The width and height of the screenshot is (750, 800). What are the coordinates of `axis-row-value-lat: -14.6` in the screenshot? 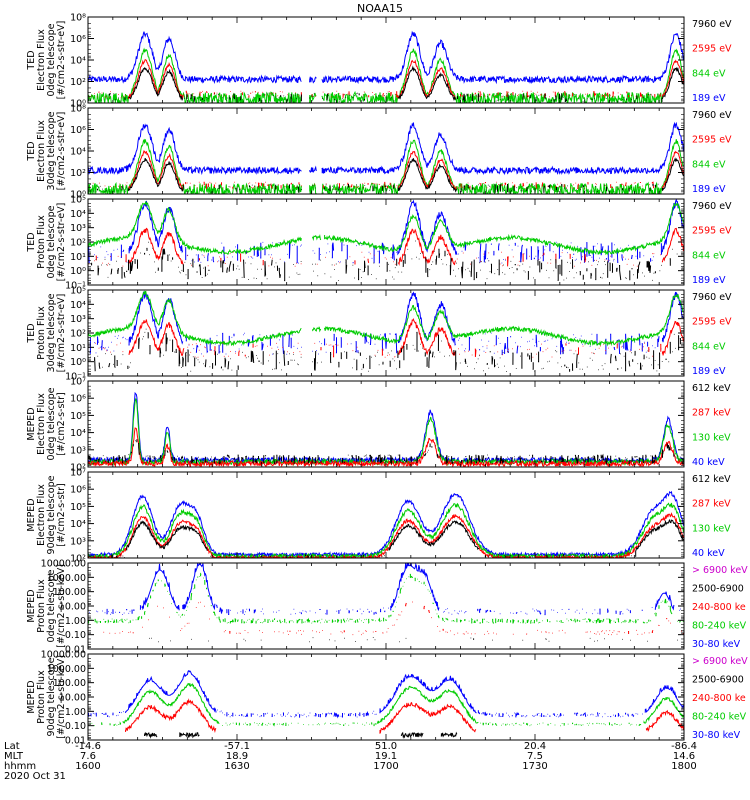 It's located at (88, 746).